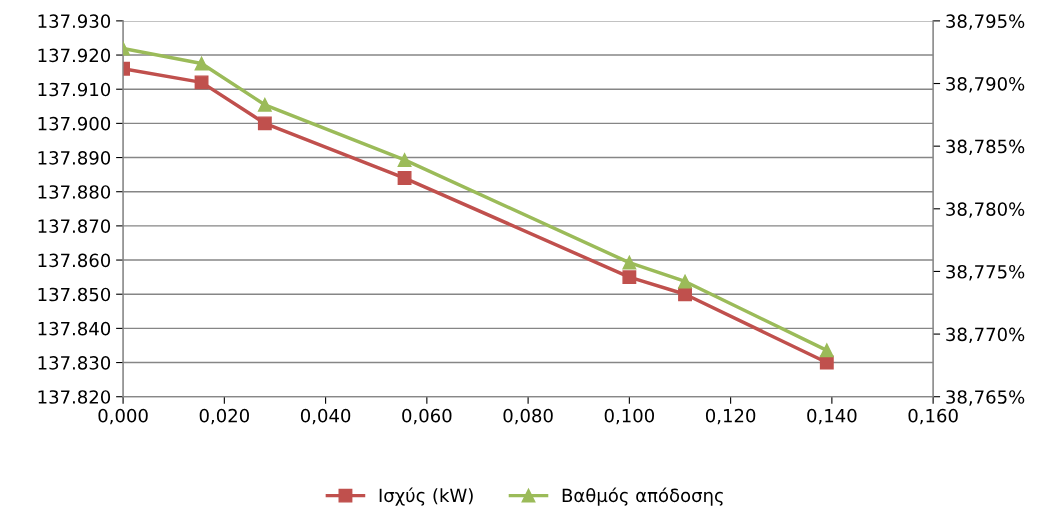  I want to click on y2-tick-label: 38,785%, so click(985, 147).